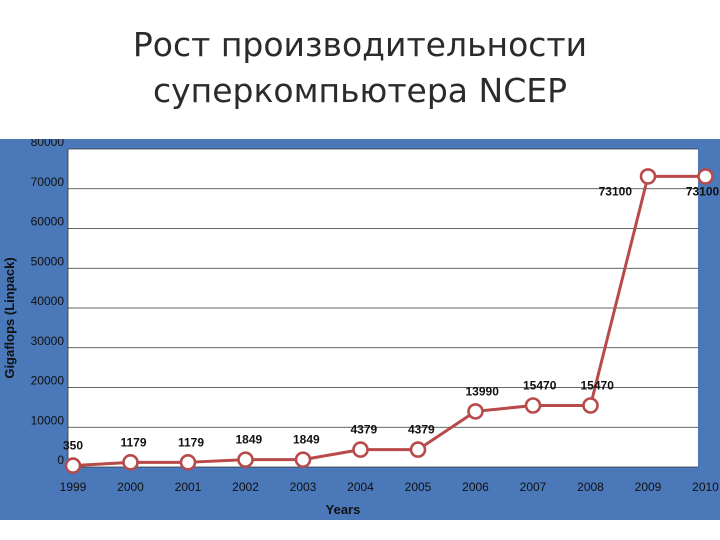 This screenshot has width=720, height=540. I want to click on y-tick-label: 60000, so click(48, 222).